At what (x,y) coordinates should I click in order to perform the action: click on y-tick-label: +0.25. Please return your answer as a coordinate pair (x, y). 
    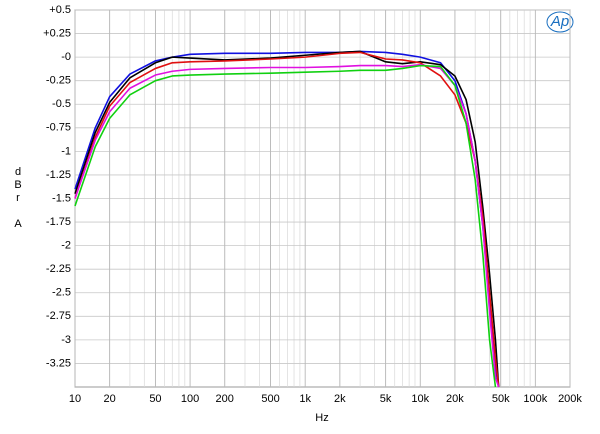
    Looking at the image, I should click on (57, 33).